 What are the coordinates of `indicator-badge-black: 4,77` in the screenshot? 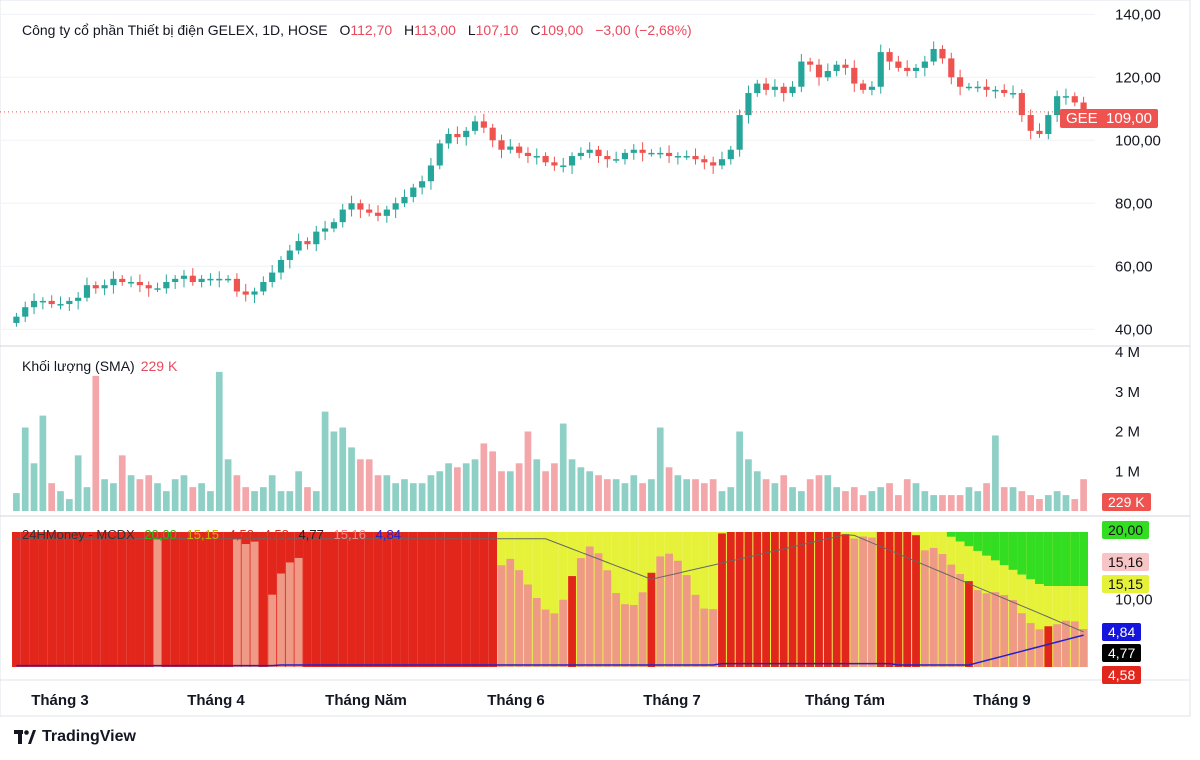 It's located at (1122, 653).